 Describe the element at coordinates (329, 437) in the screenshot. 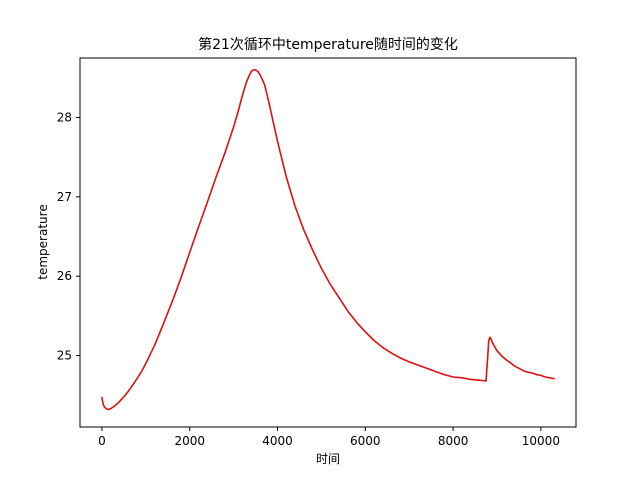

I see `x-axis: 0 2000 4000 6000 8000 10000` at that location.